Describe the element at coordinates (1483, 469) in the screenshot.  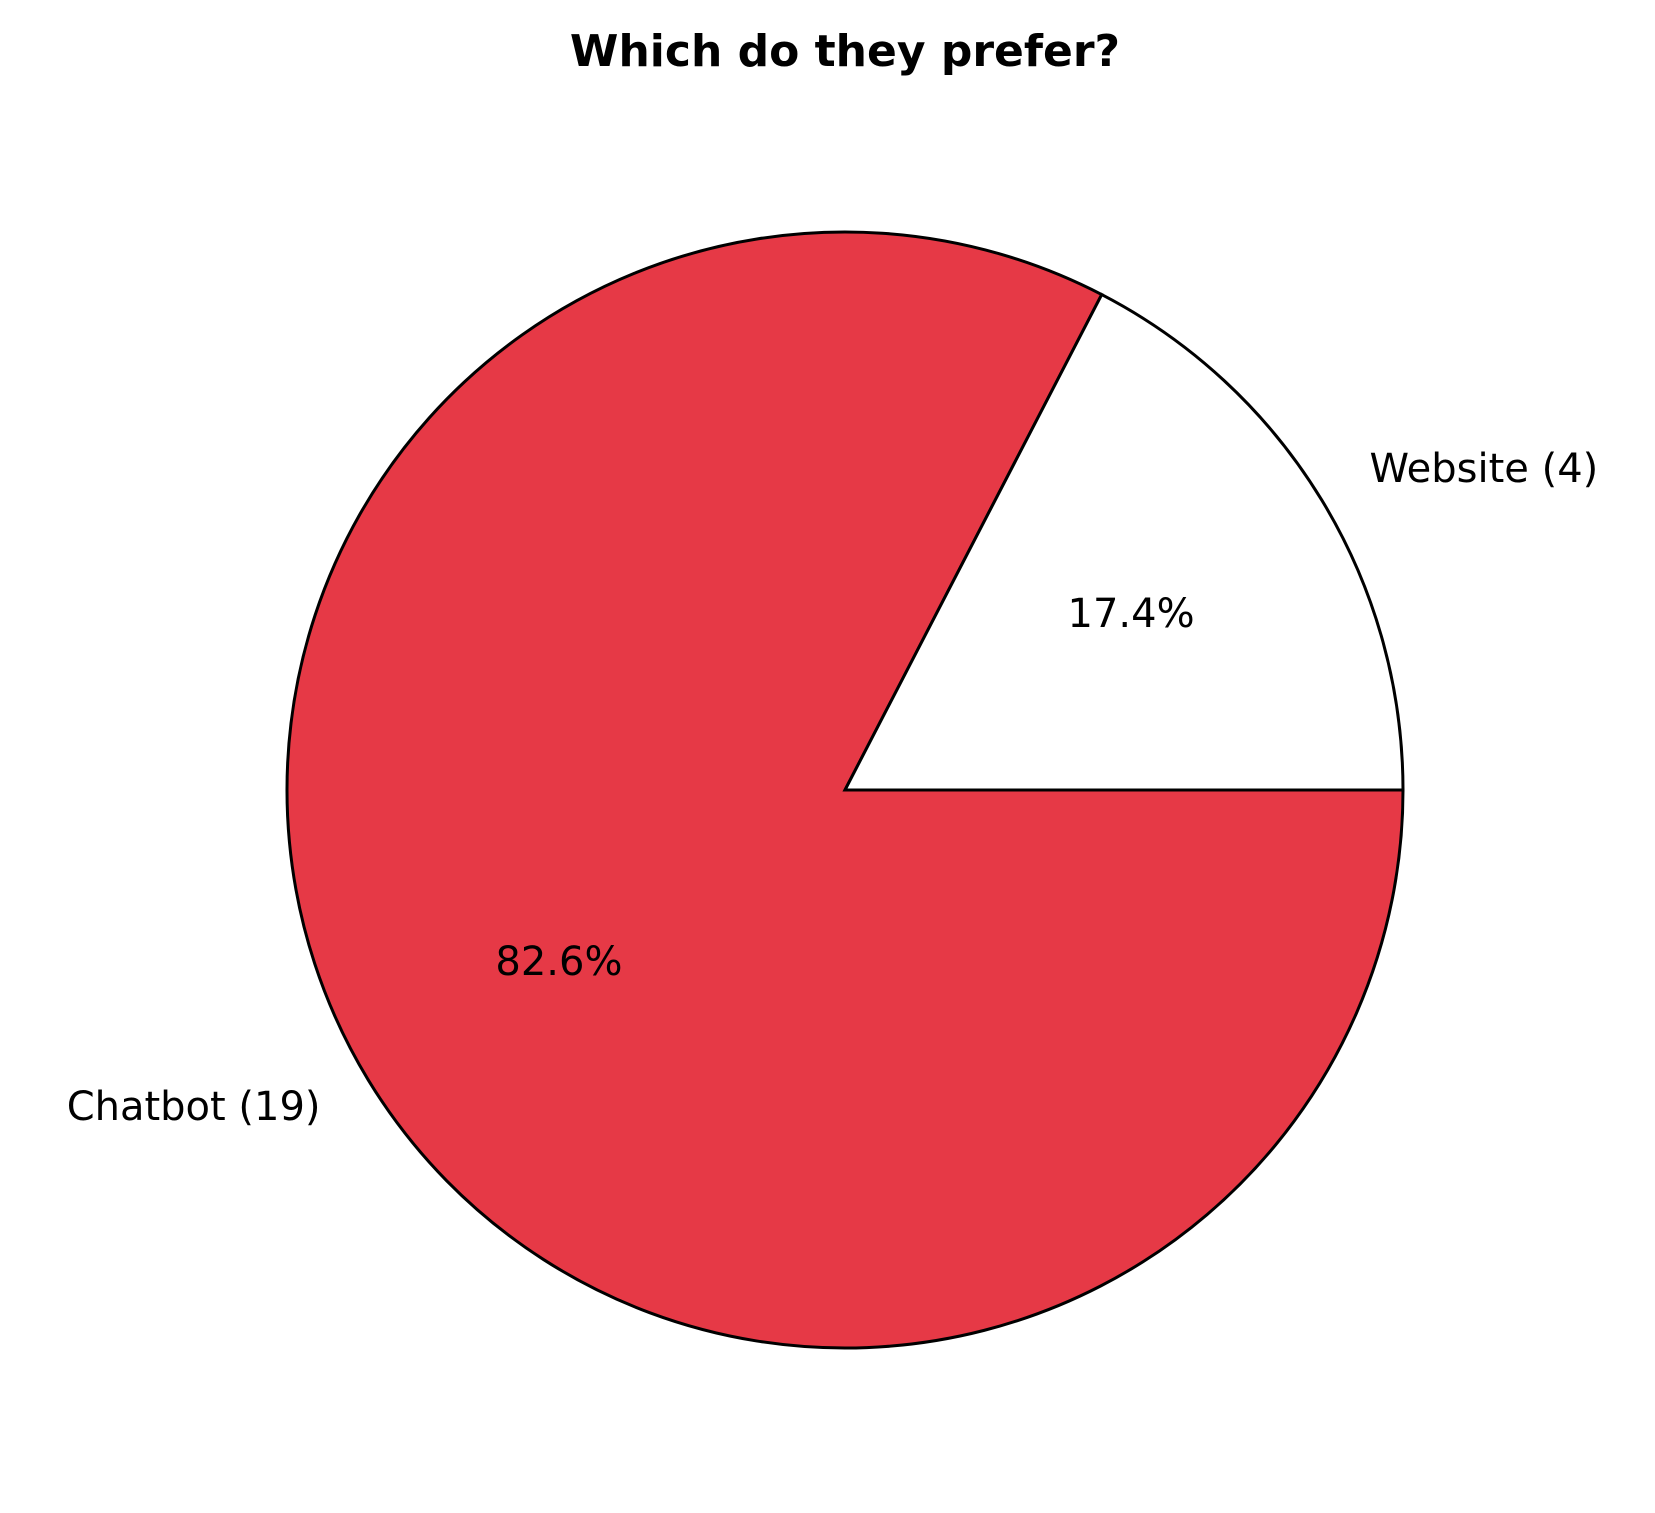
I see `pie-label-website: Website (4)` at that location.